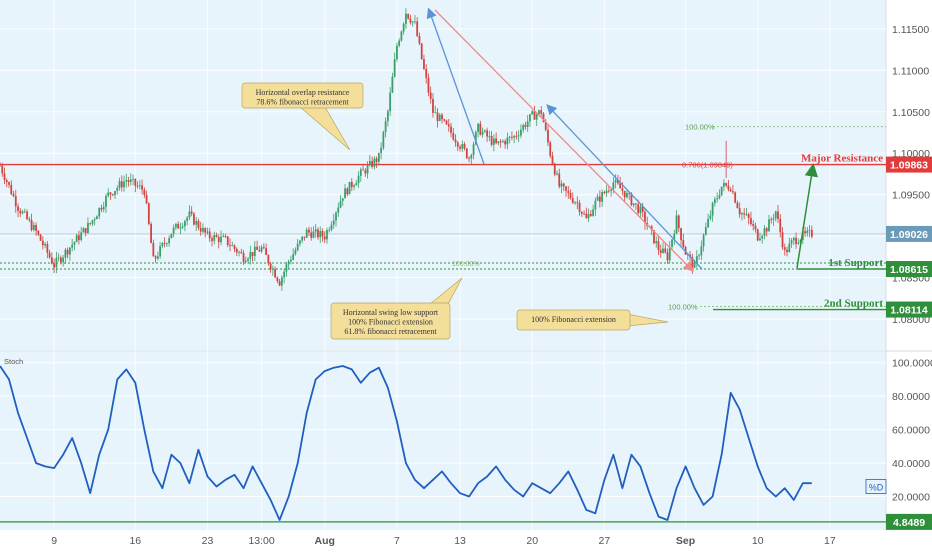  I want to click on first-support-tag-bg, so click(909, 269).